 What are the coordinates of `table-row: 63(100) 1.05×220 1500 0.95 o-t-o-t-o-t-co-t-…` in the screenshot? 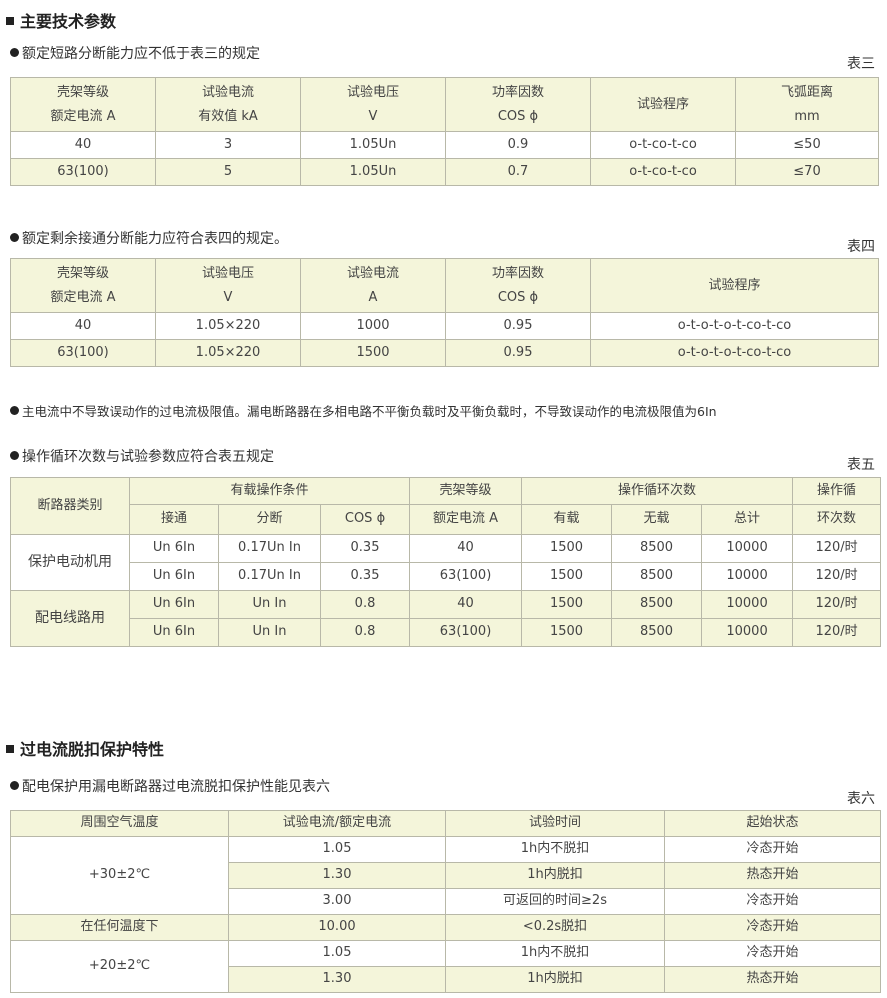 It's located at (444, 353).